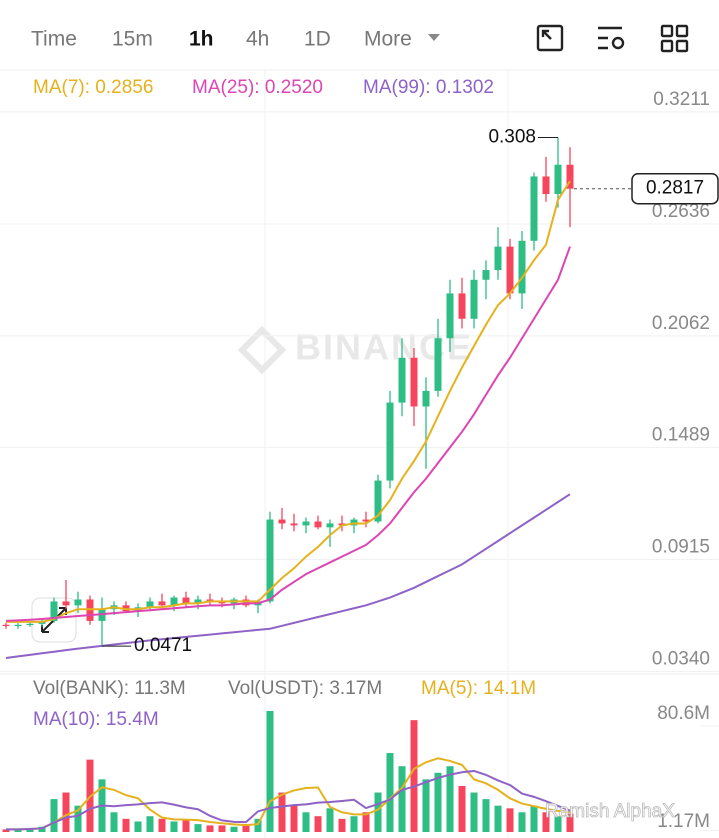  I want to click on y-tick-label: 0.3211, so click(681, 99).